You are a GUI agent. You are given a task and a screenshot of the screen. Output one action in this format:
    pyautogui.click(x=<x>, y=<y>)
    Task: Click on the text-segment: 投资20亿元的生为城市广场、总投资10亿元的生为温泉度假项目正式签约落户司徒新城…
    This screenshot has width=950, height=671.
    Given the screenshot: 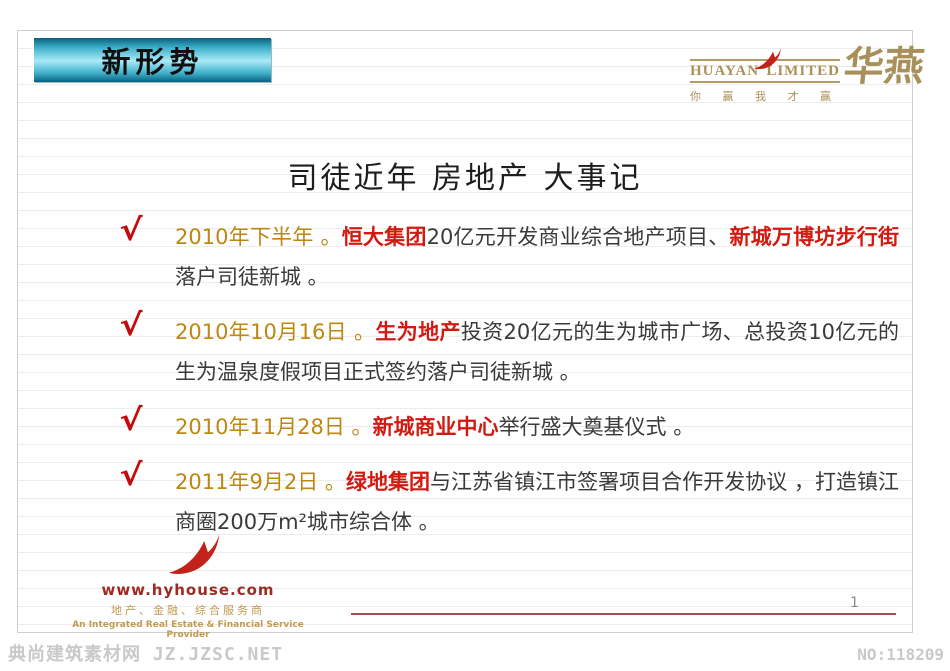 What is the action you would take?
    pyautogui.click(x=537, y=352)
    